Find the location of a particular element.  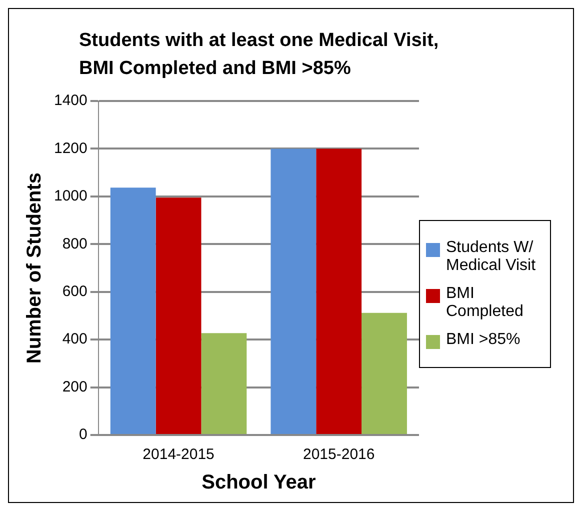

y-tick-label: 800 is located at coordinates (75, 243).